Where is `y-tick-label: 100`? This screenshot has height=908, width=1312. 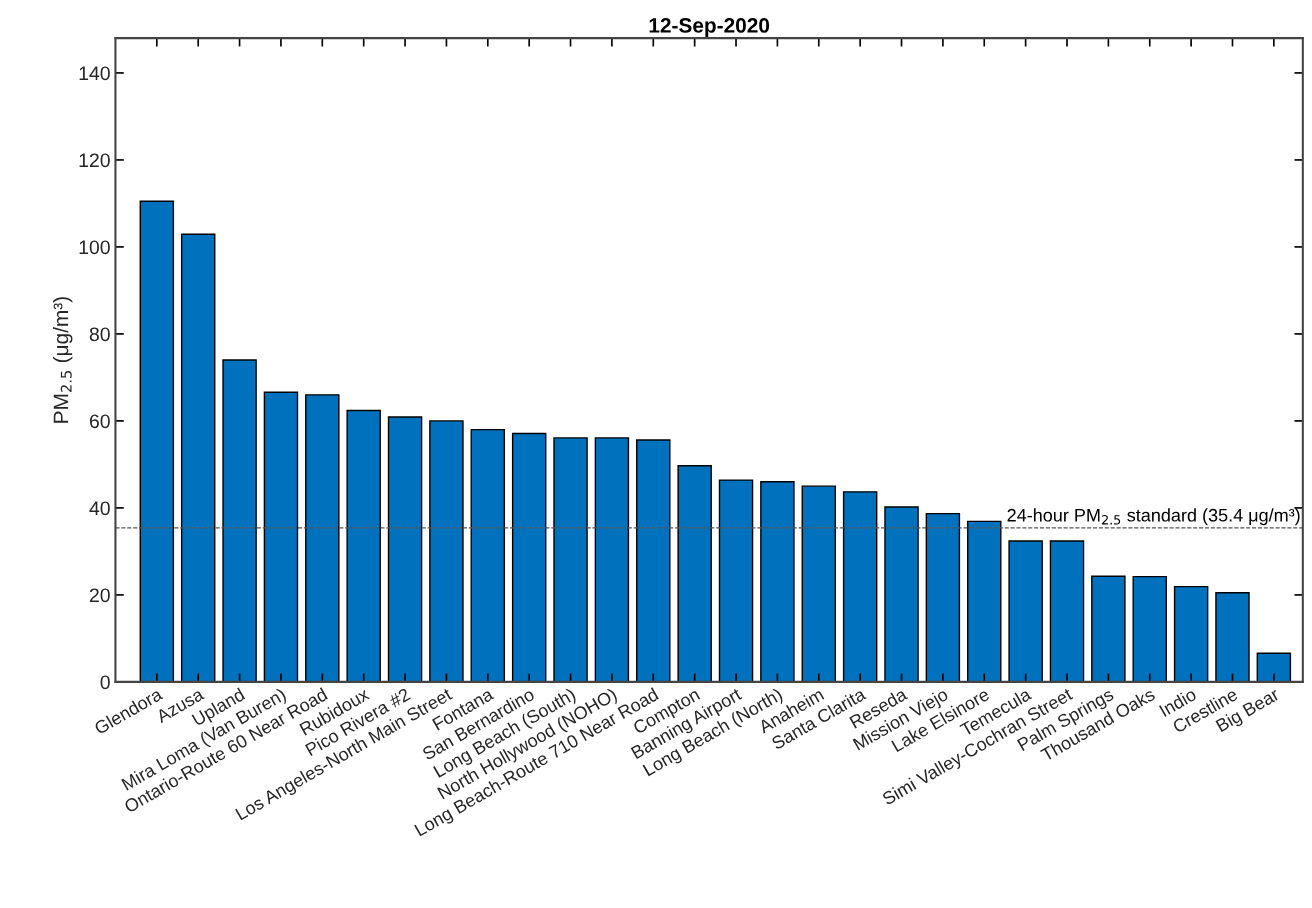 y-tick-label: 100 is located at coordinates (94, 247).